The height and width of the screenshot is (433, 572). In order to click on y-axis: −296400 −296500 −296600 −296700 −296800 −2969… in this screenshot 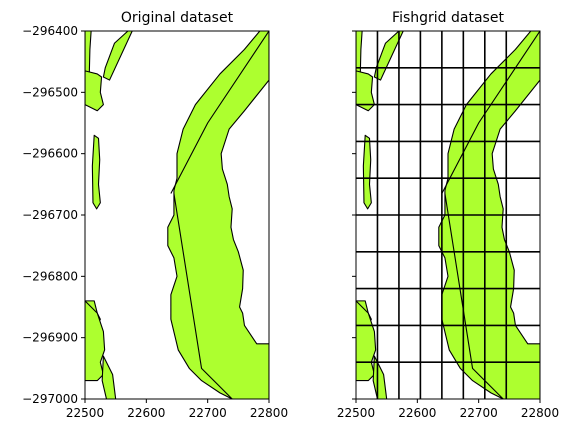, I will do `click(53, 215)`.